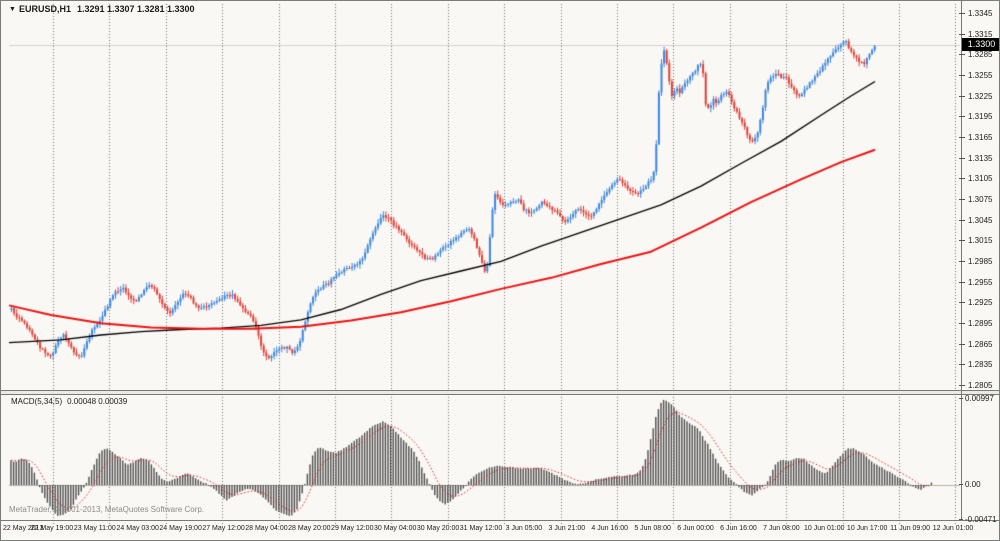 Image resolution: width=1000 pixels, height=541 pixels. Describe the element at coordinates (52, 528) in the screenshot. I see `time-axis-label: 22 May 19:00` at that location.